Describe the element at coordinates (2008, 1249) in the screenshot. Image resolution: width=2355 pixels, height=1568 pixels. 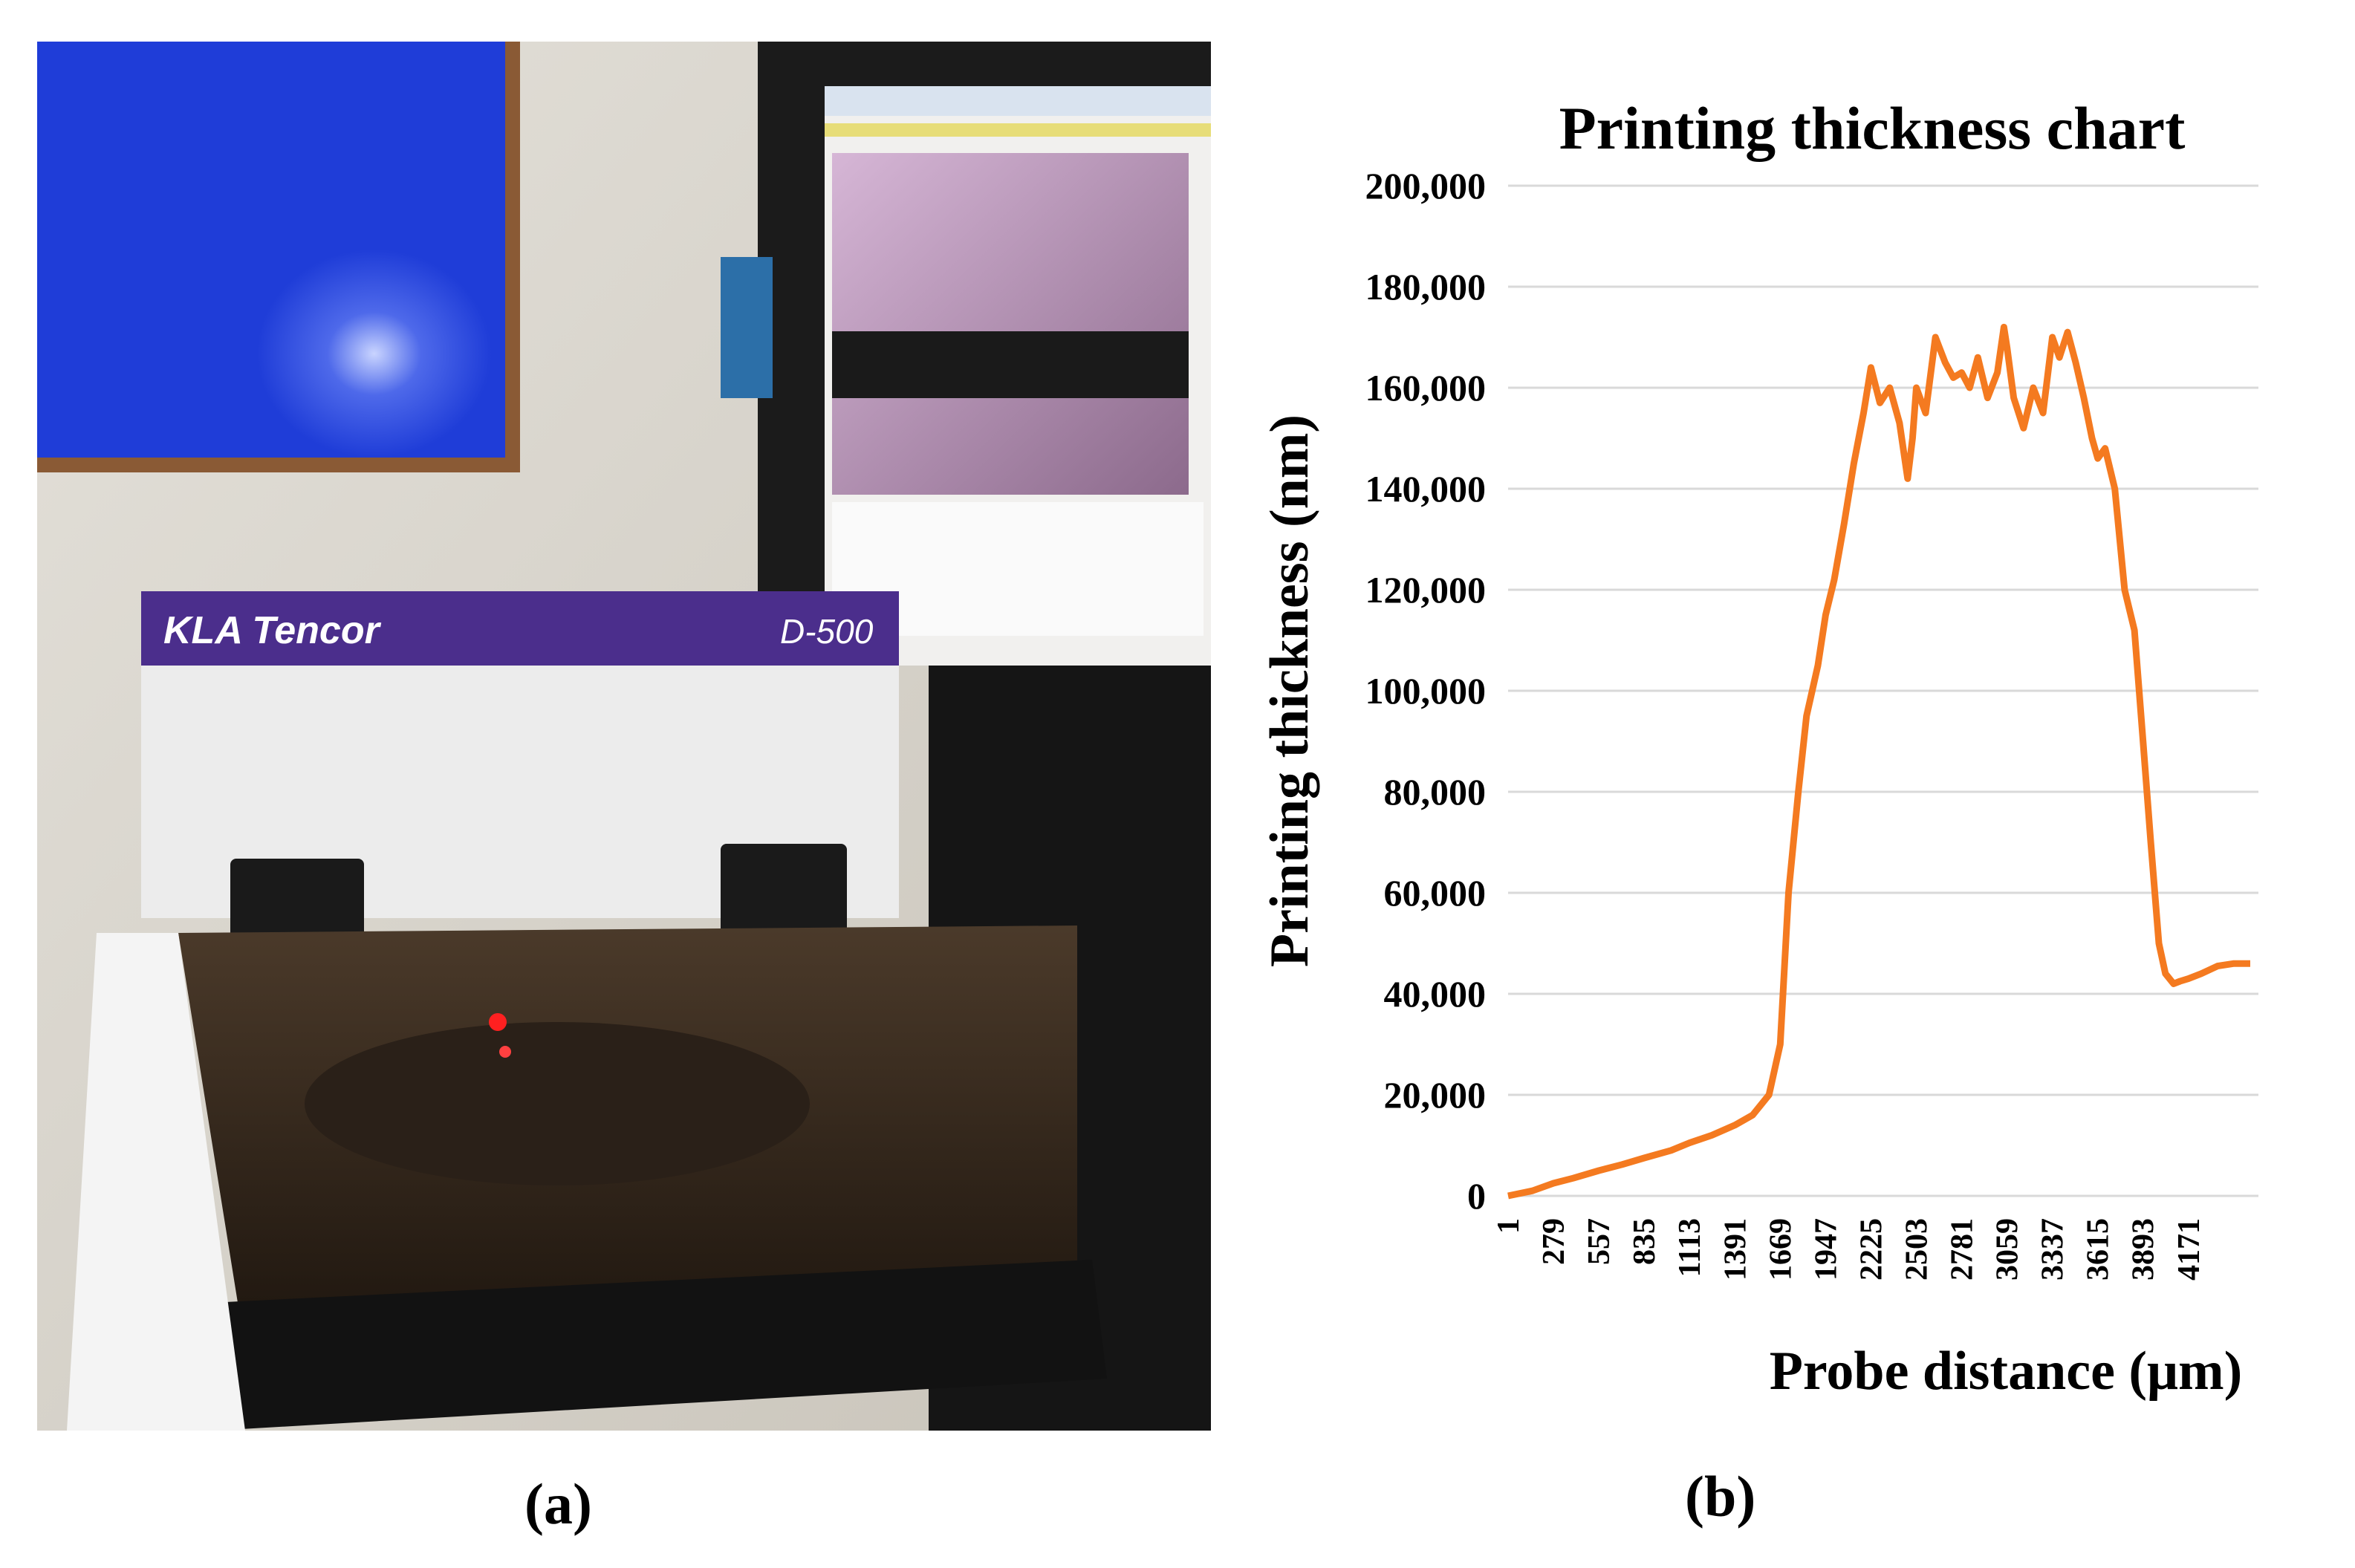
I see `x-tick-label: 3059` at that location.